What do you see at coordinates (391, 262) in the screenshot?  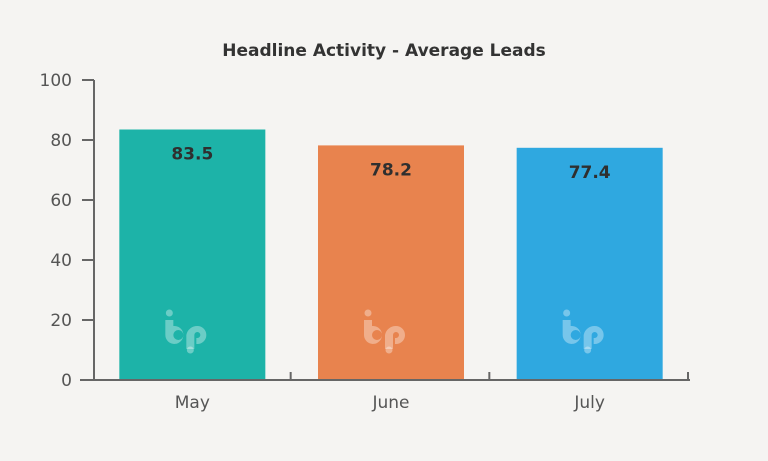 I see `bar-june` at bounding box center [391, 262].